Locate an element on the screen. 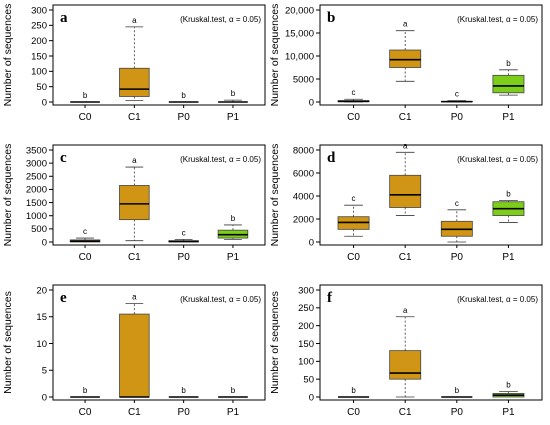 Image resolution: width=550 pixels, height=425 pixels. y-tick-label: 20 is located at coordinates (41, 290).